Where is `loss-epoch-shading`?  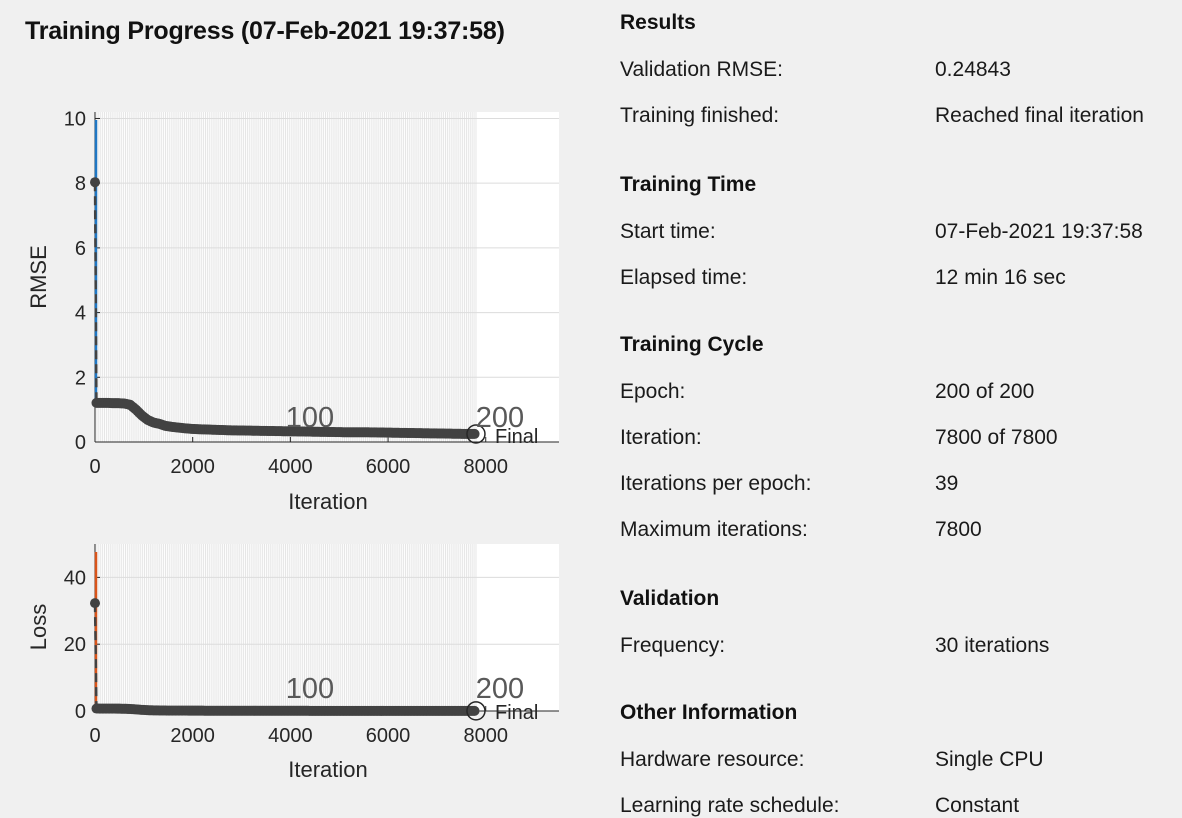 loss-epoch-shading is located at coordinates (286, 627).